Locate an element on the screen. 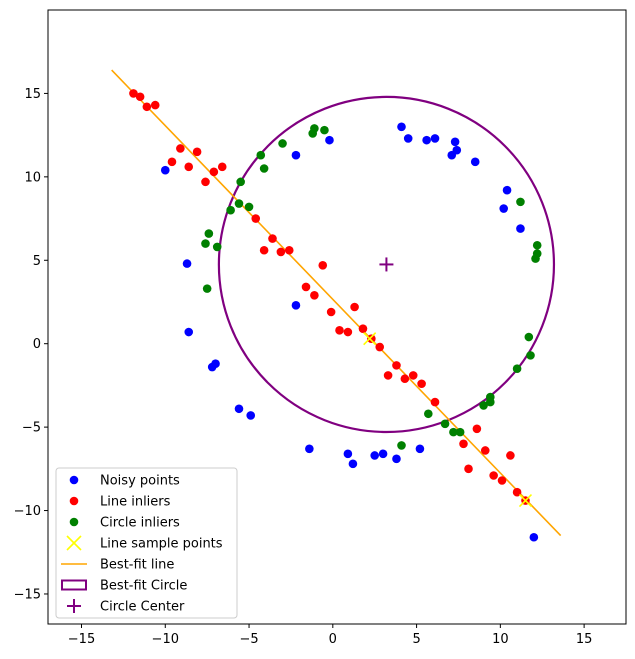  legend-label: Noisy points is located at coordinates (140, 481).